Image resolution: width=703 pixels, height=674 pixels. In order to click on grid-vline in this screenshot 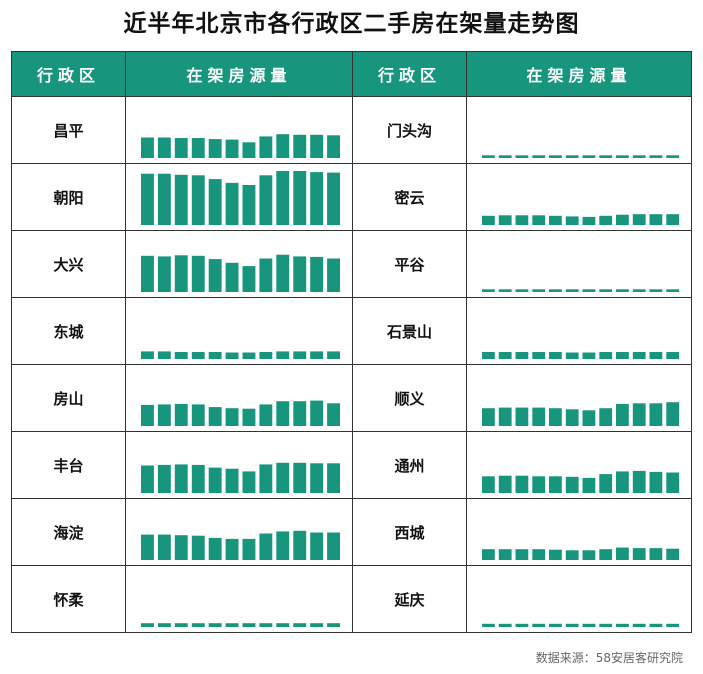, I will do `click(466, 342)`.